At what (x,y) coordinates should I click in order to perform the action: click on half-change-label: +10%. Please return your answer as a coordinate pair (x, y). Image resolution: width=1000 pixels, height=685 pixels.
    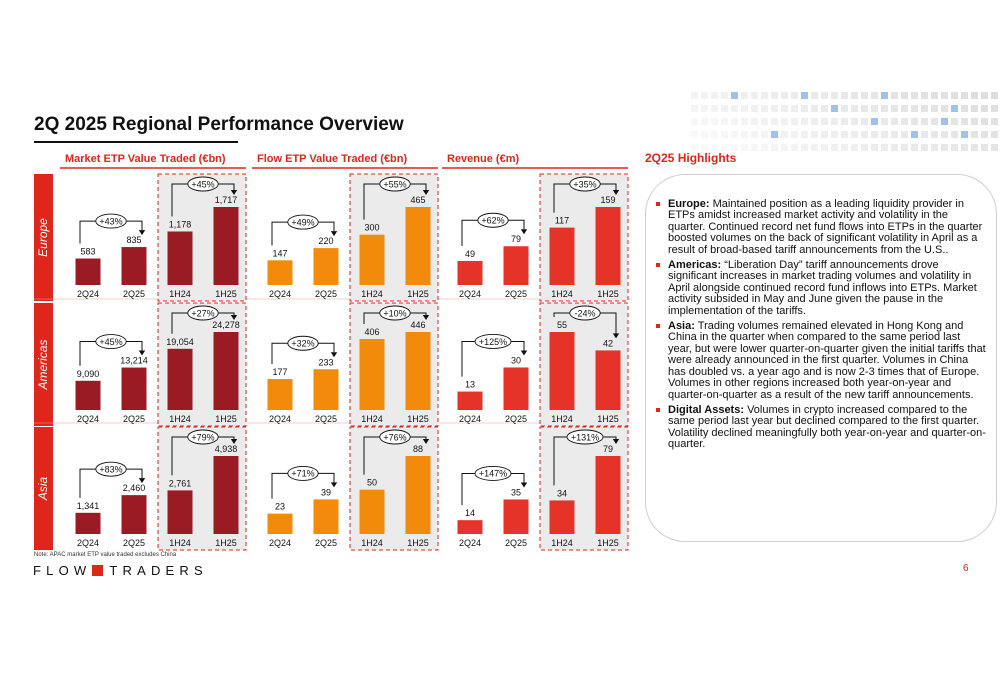
    Looking at the image, I should click on (394, 313).